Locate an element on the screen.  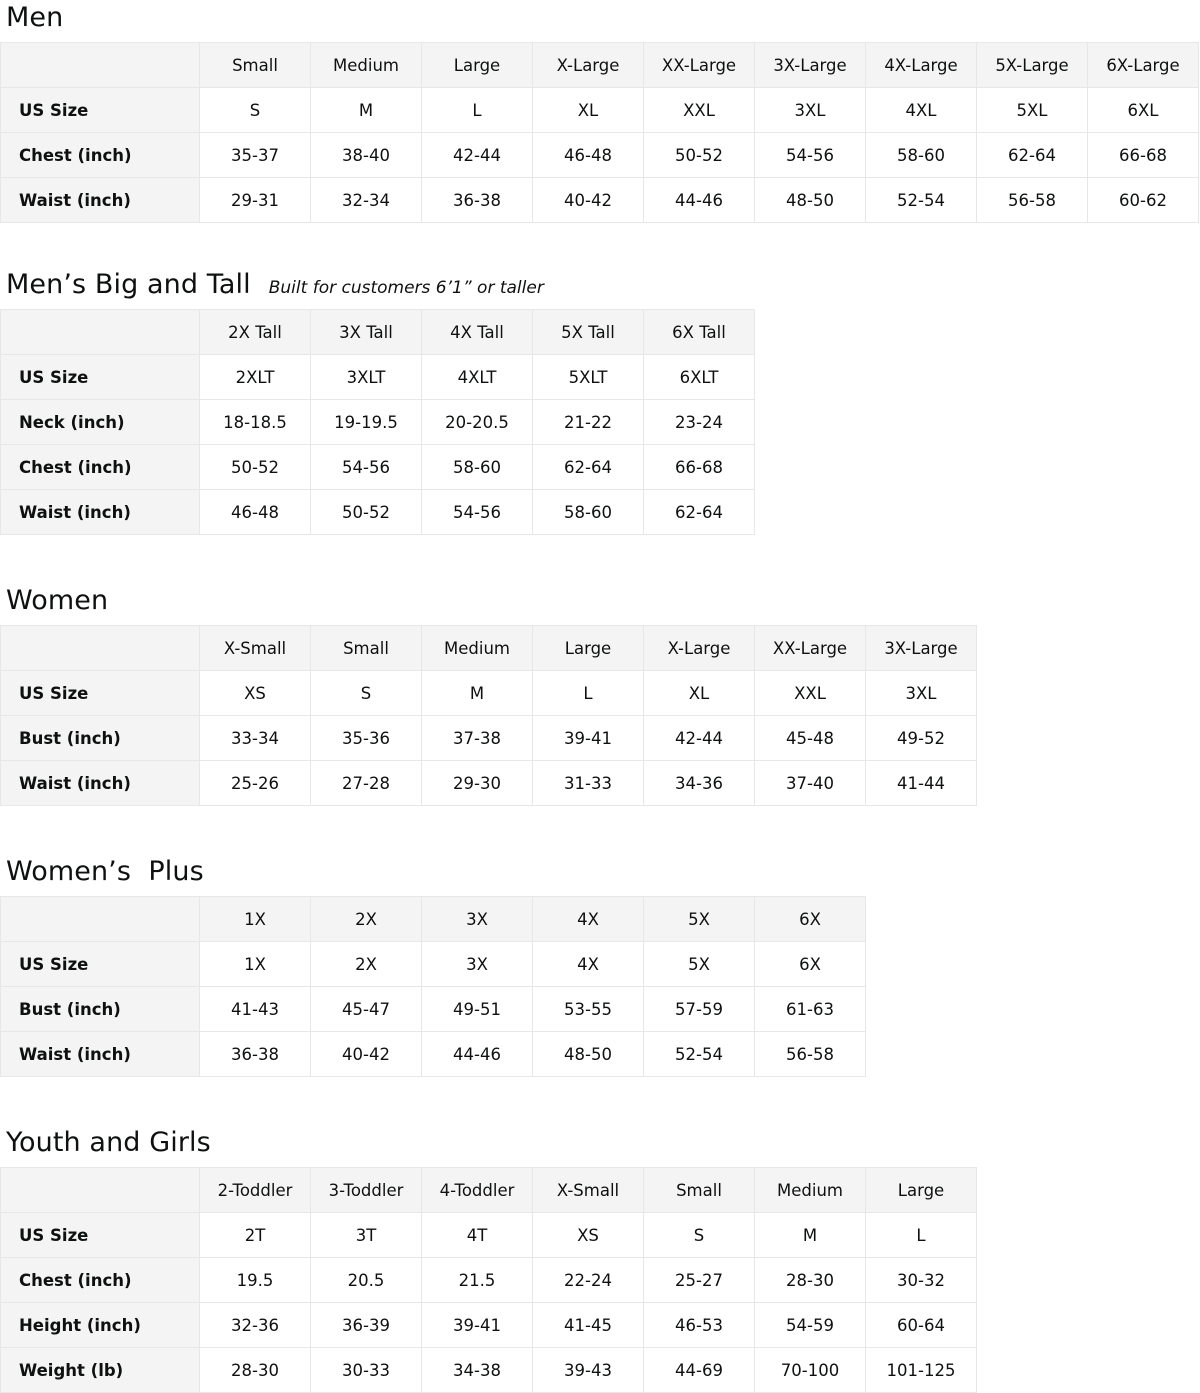
measurement-cell: 48-50 is located at coordinates (810, 200).